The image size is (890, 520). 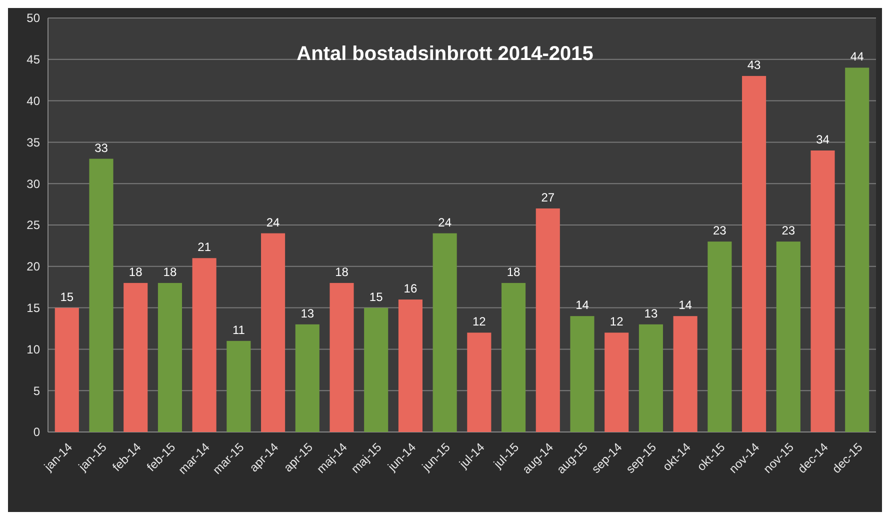 What do you see at coordinates (754, 65) in the screenshot?
I see `data-label: 43` at bounding box center [754, 65].